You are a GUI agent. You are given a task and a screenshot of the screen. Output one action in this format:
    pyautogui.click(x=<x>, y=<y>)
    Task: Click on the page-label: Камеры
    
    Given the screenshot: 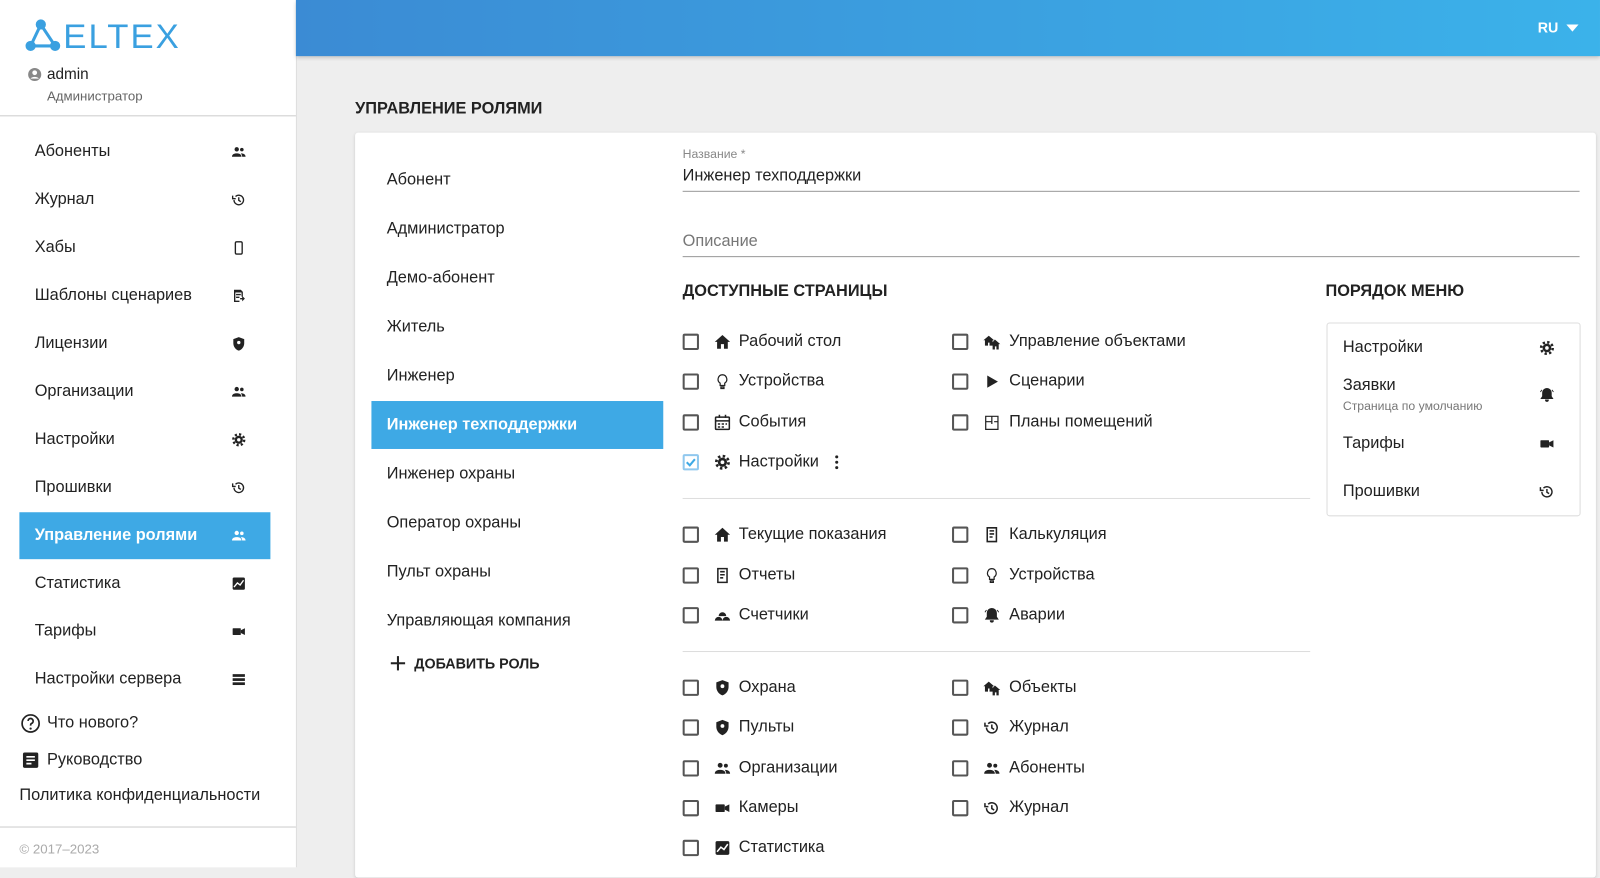 What is the action you would take?
    pyautogui.click(x=768, y=807)
    